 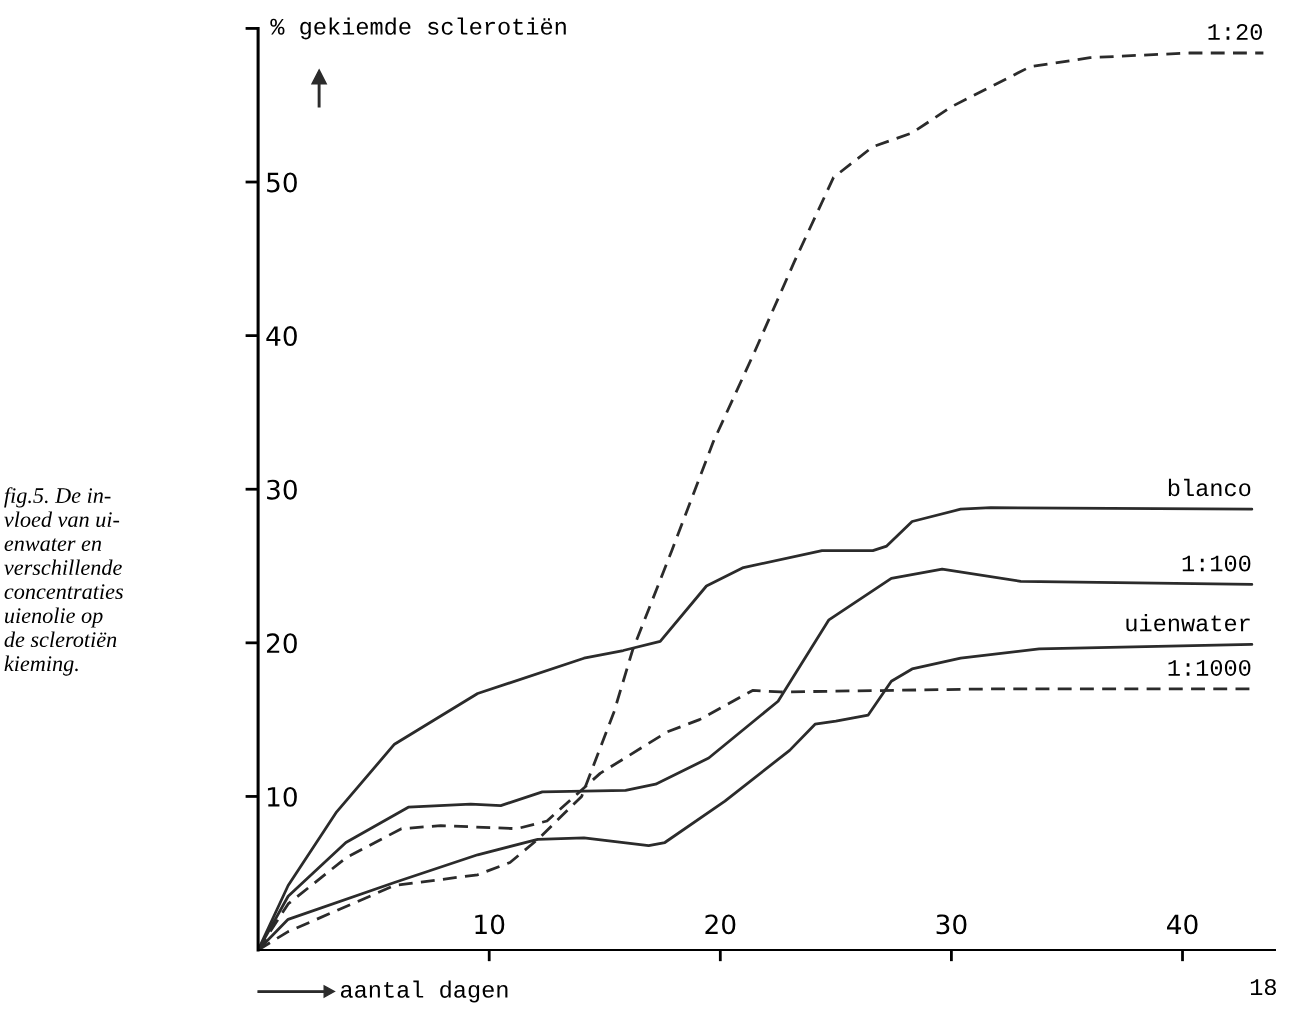 I want to click on y-tick-label: 40, so click(x=281, y=336).